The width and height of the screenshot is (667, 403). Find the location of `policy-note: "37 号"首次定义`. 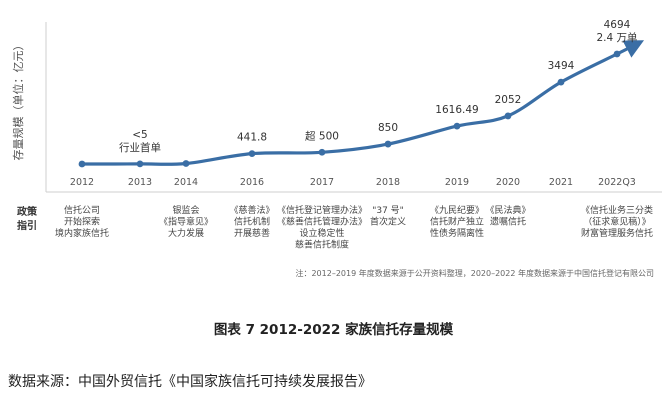

policy-note: "37 号"首次定义 is located at coordinates (388, 216).